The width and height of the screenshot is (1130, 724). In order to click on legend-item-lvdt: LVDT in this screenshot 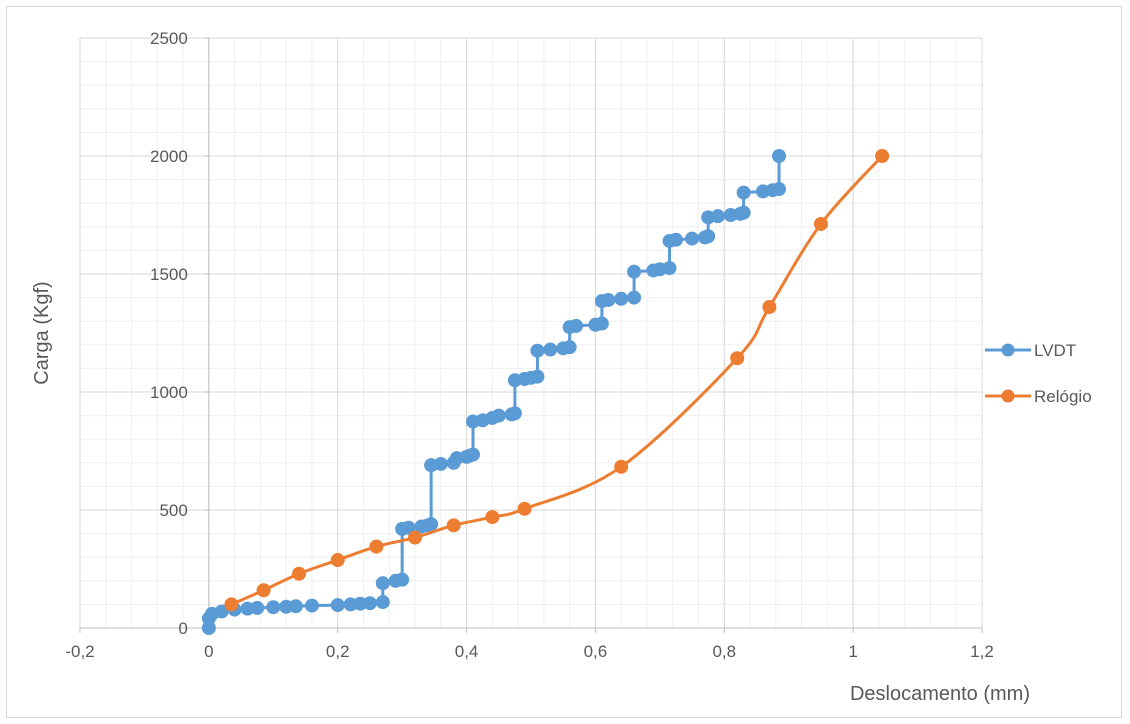, I will do `click(1030, 350)`.